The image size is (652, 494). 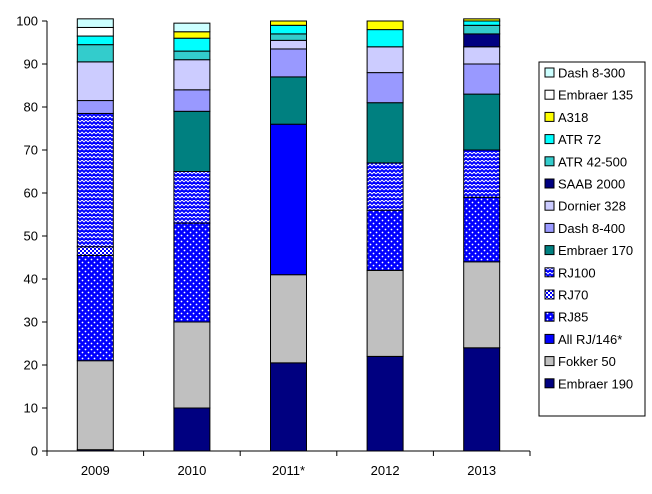 I want to click on bar-segment-embraer-170-2010, so click(x=192, y=141).